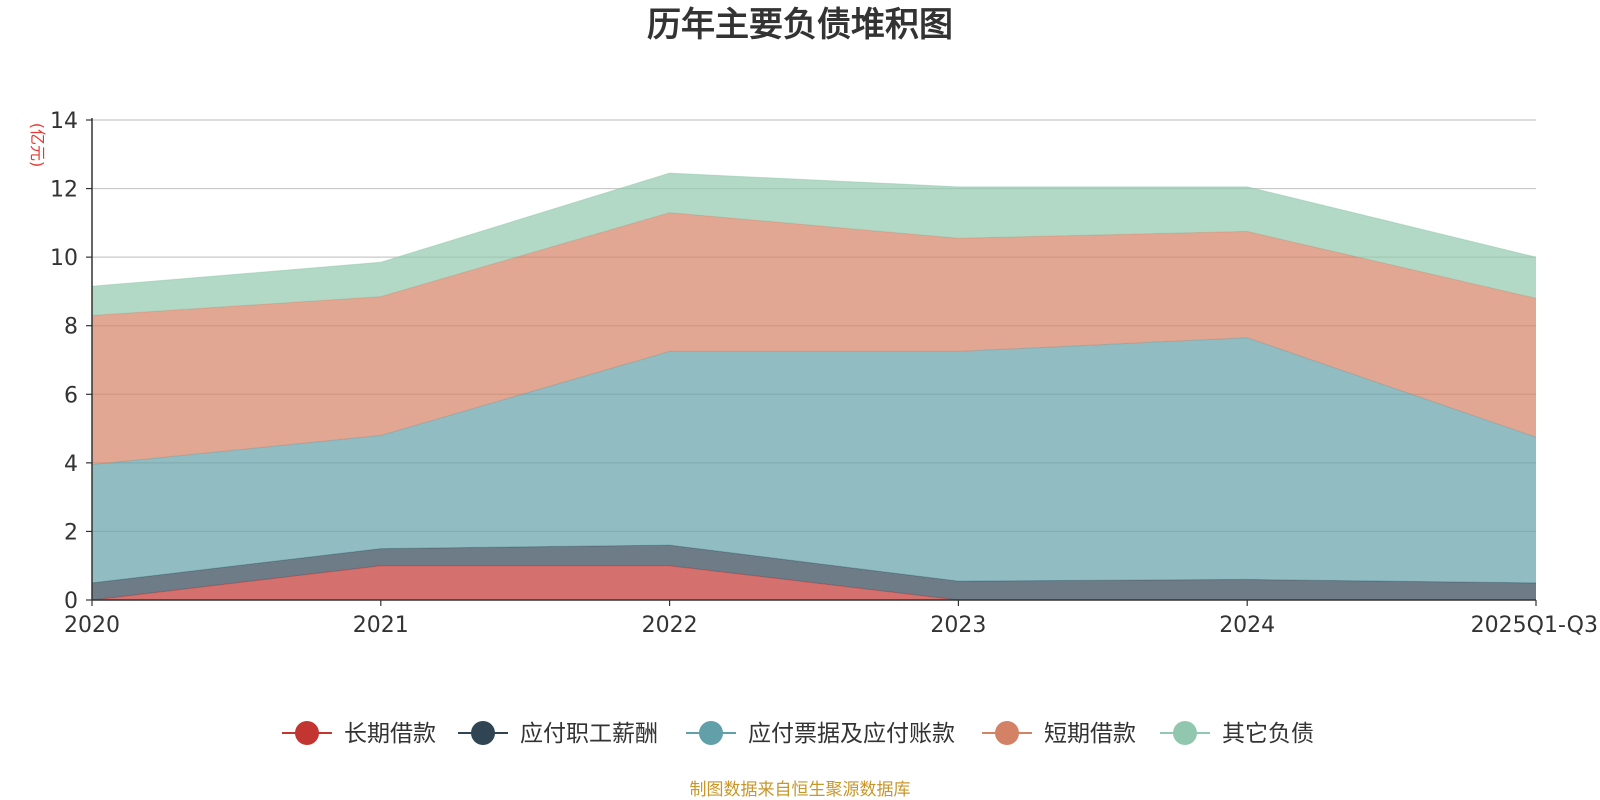 This screenshot has width=1600, height=800. What do you see at coordinates (37, 145) in the screenshot?
I see `y-axis-unit-label: (亿元)` at bounding box center [37, 145].